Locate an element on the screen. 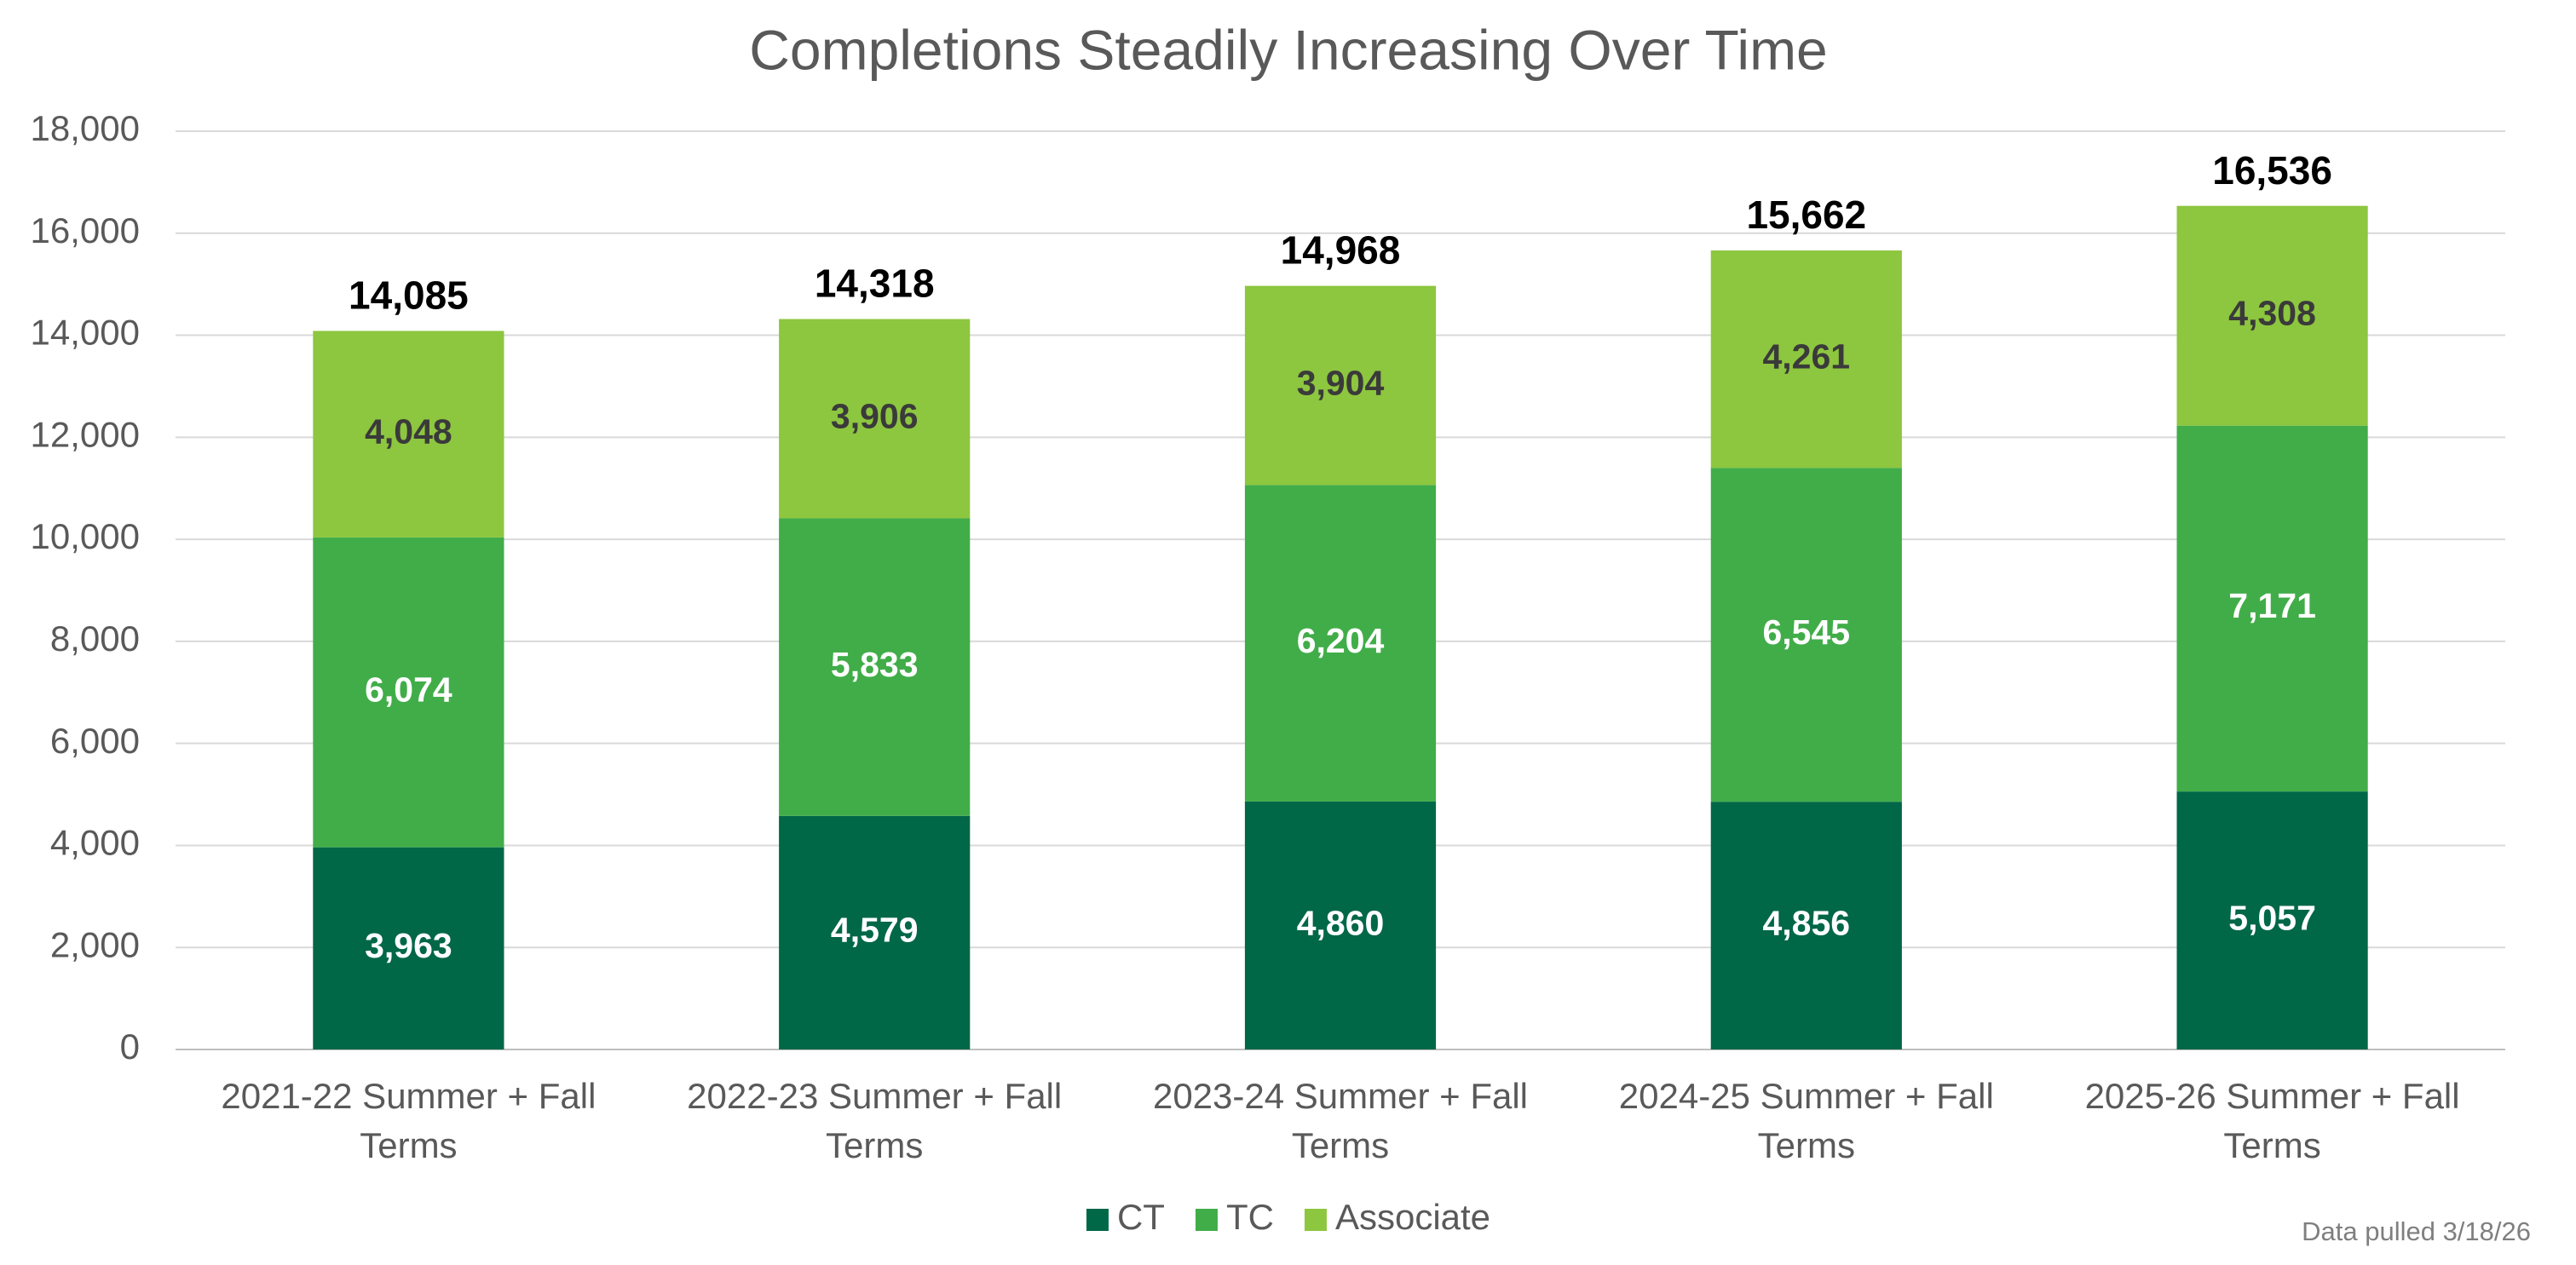  data-label: 4,856 is located at coordinates (1806, 923).